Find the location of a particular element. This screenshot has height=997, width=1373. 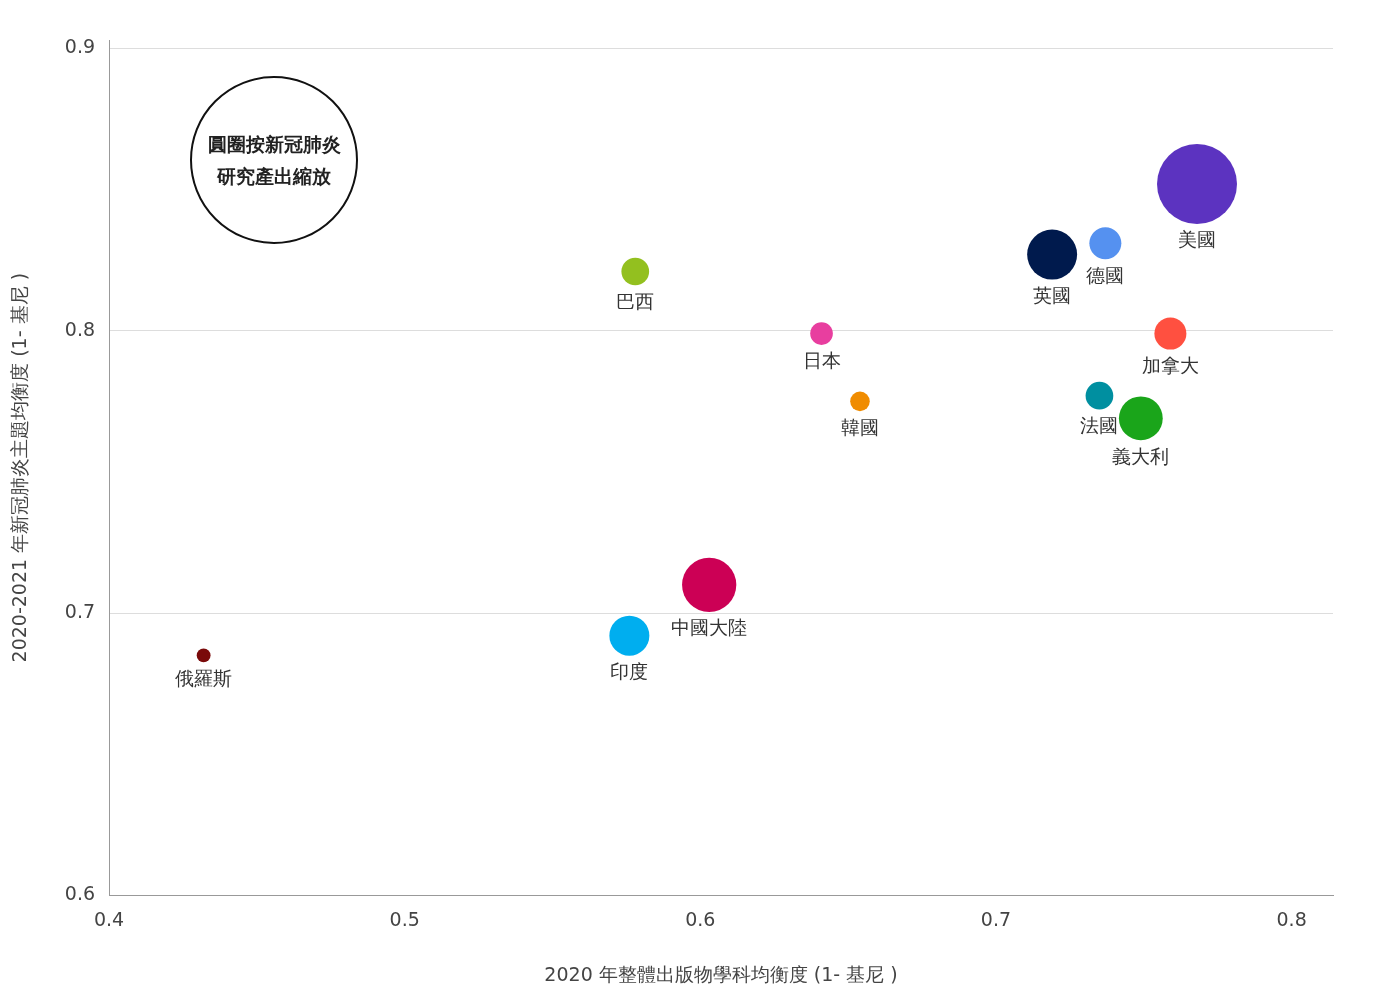

y-tick-label: 0.8 is located at coordinates (80, 328).